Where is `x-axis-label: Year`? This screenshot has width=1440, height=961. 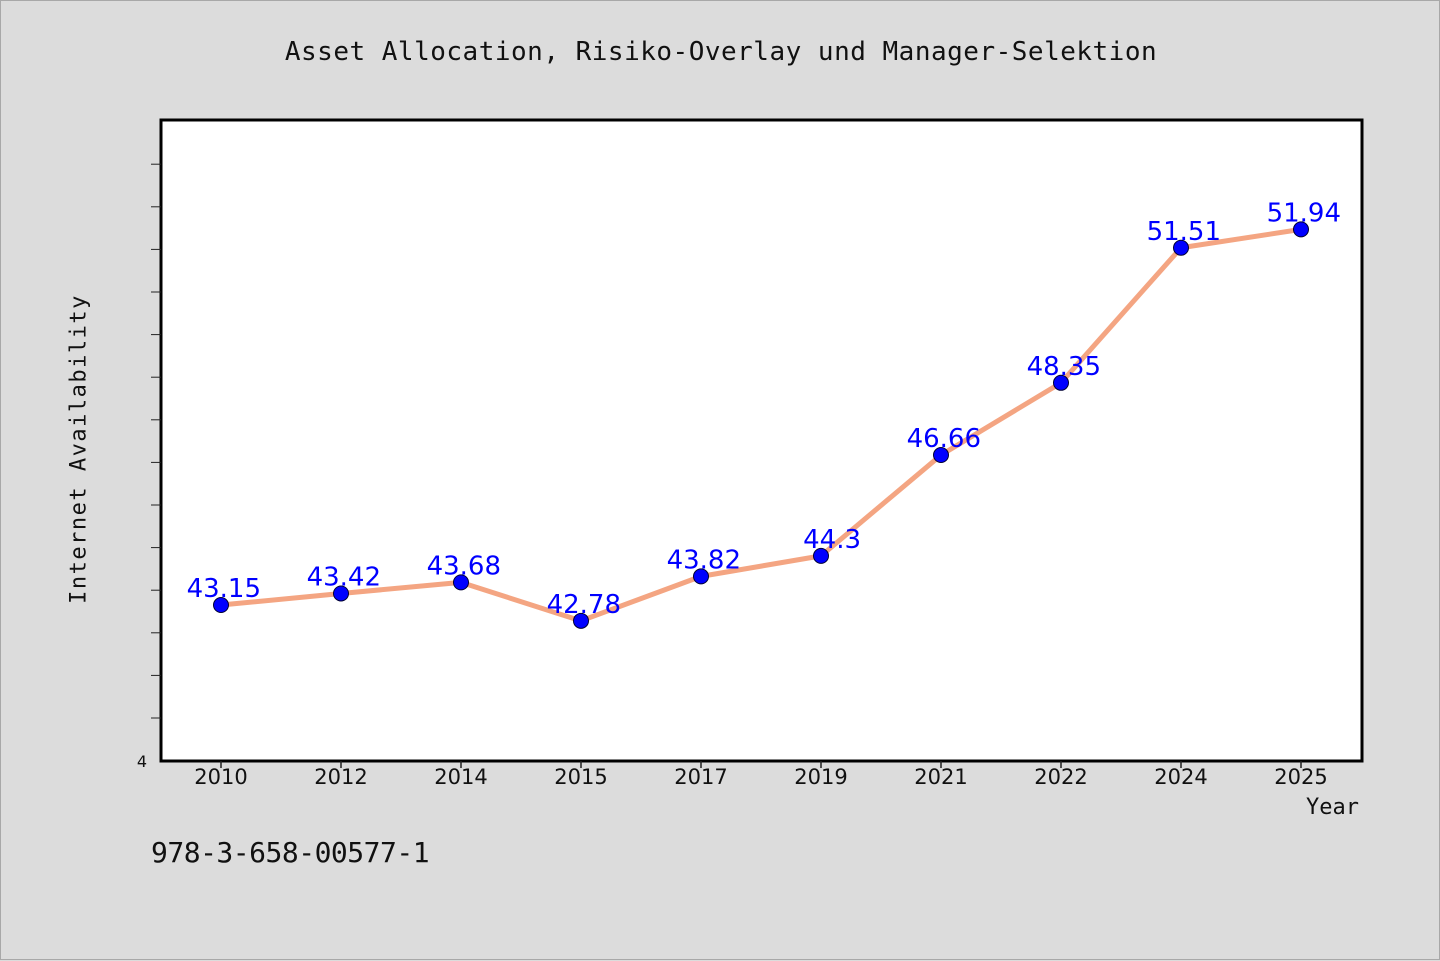
x-axis-label: Year is located at coordinates (1332, 807).